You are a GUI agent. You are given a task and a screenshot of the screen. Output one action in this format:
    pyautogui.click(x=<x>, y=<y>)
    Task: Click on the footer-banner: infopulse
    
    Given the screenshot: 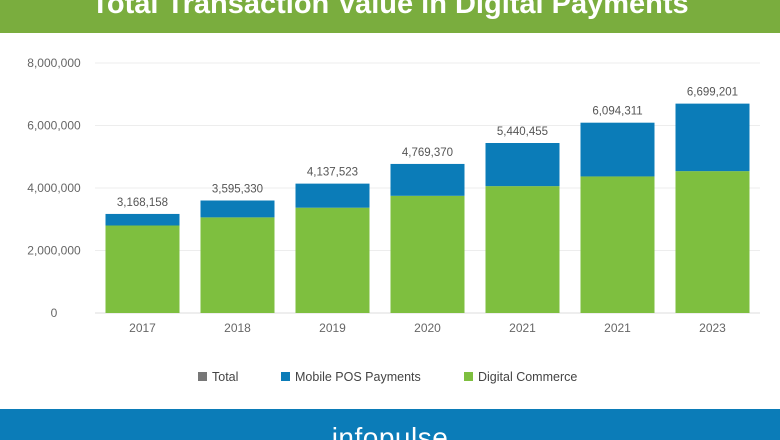 What is the action you would take?
    pyautogui.click(x=390, y=424)
    